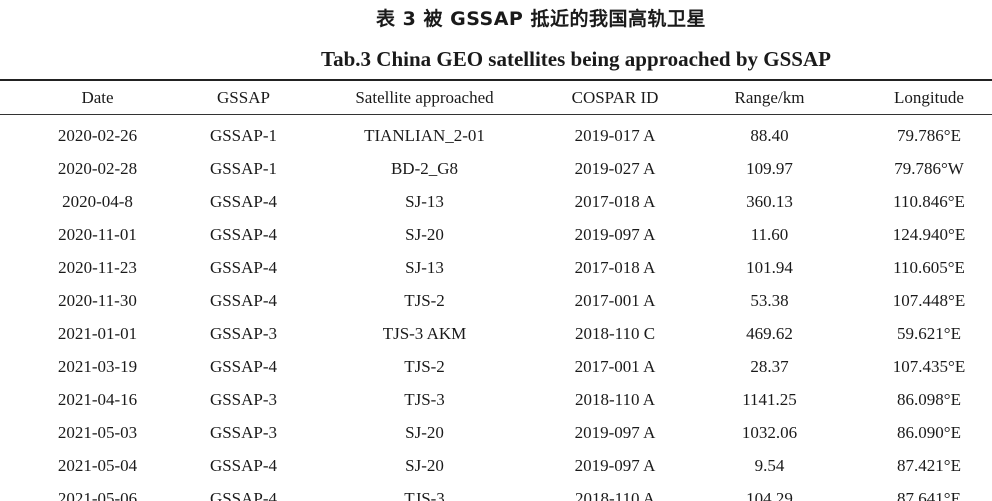 The width and height of the screenshot is (992, 501). Describe the element at coordinates (97, 300) in the screenshot. I see `cell-date: 2020-11-30` at that location.